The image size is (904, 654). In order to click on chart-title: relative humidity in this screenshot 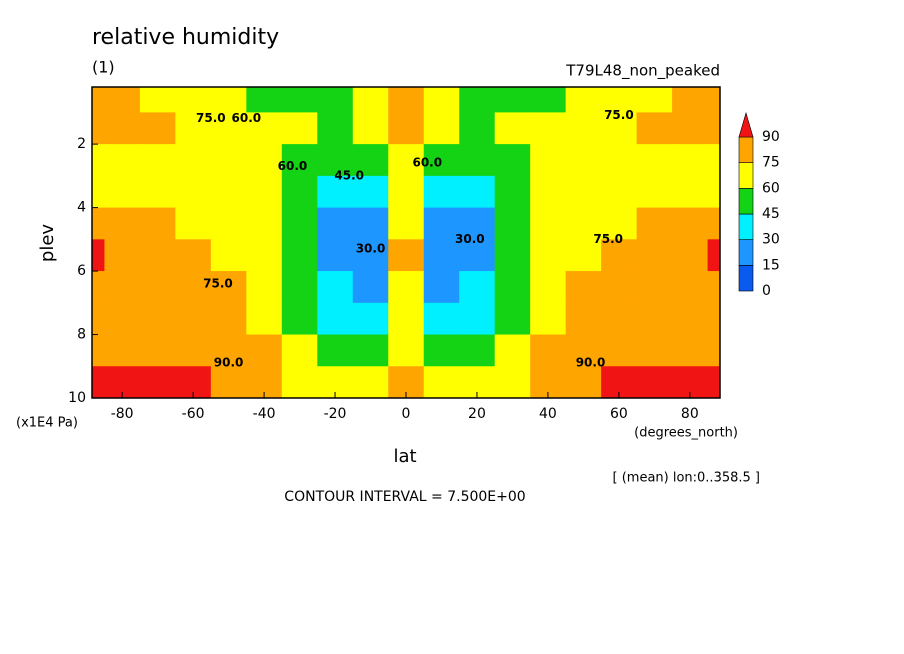, I will do `click(185, 37)`.